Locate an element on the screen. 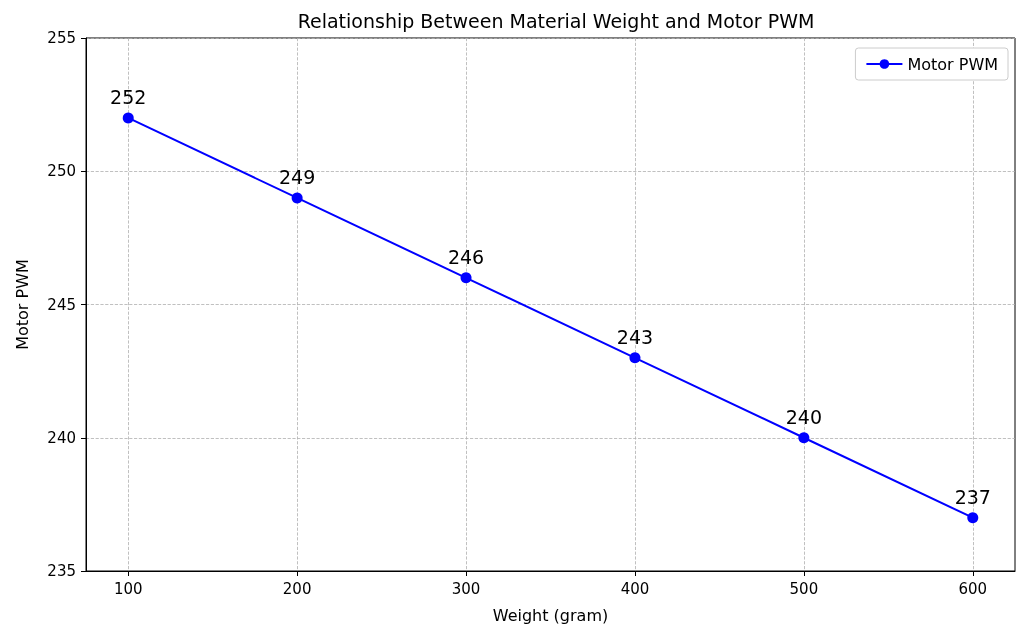  x-tick-label: 500 is located at coordinates (804, 588).